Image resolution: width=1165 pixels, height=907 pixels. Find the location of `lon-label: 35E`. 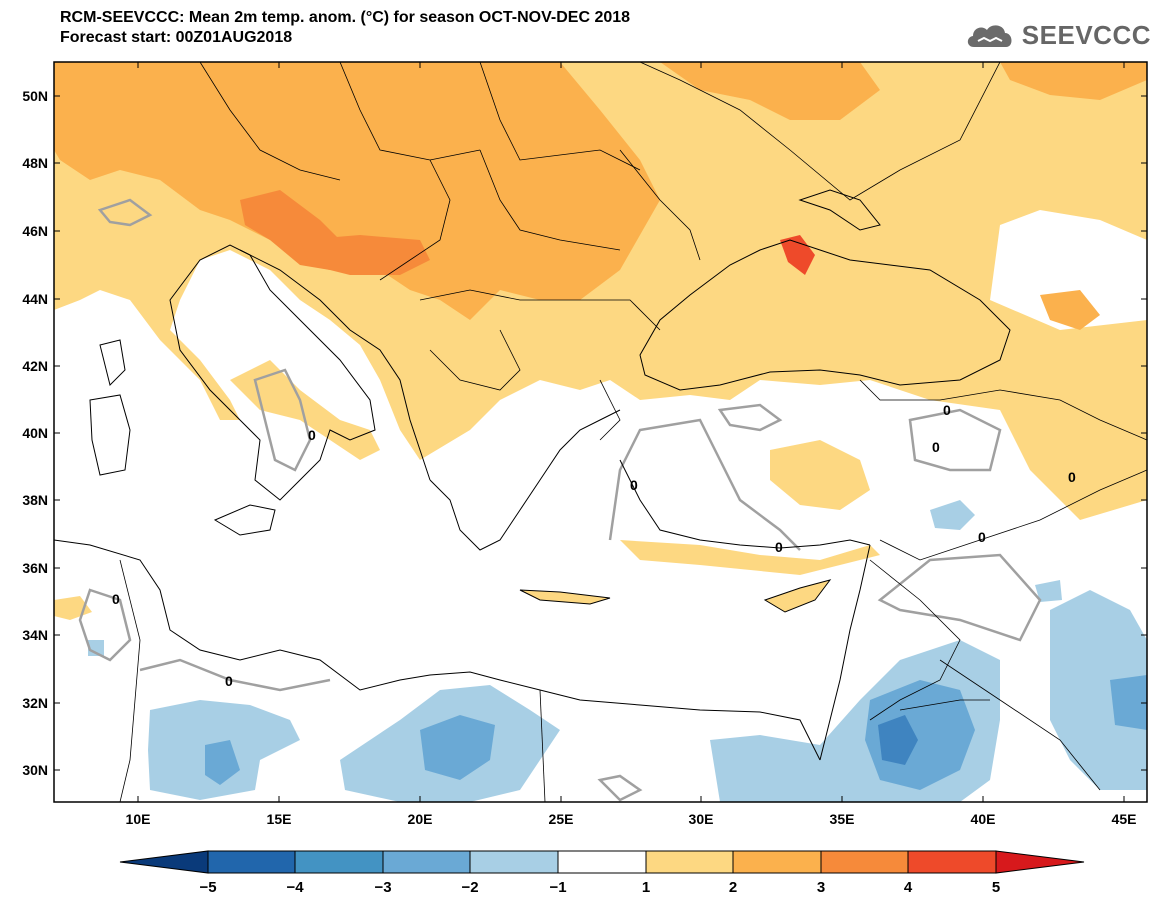

lon-label: 35E is located at coordinates (842, 819).